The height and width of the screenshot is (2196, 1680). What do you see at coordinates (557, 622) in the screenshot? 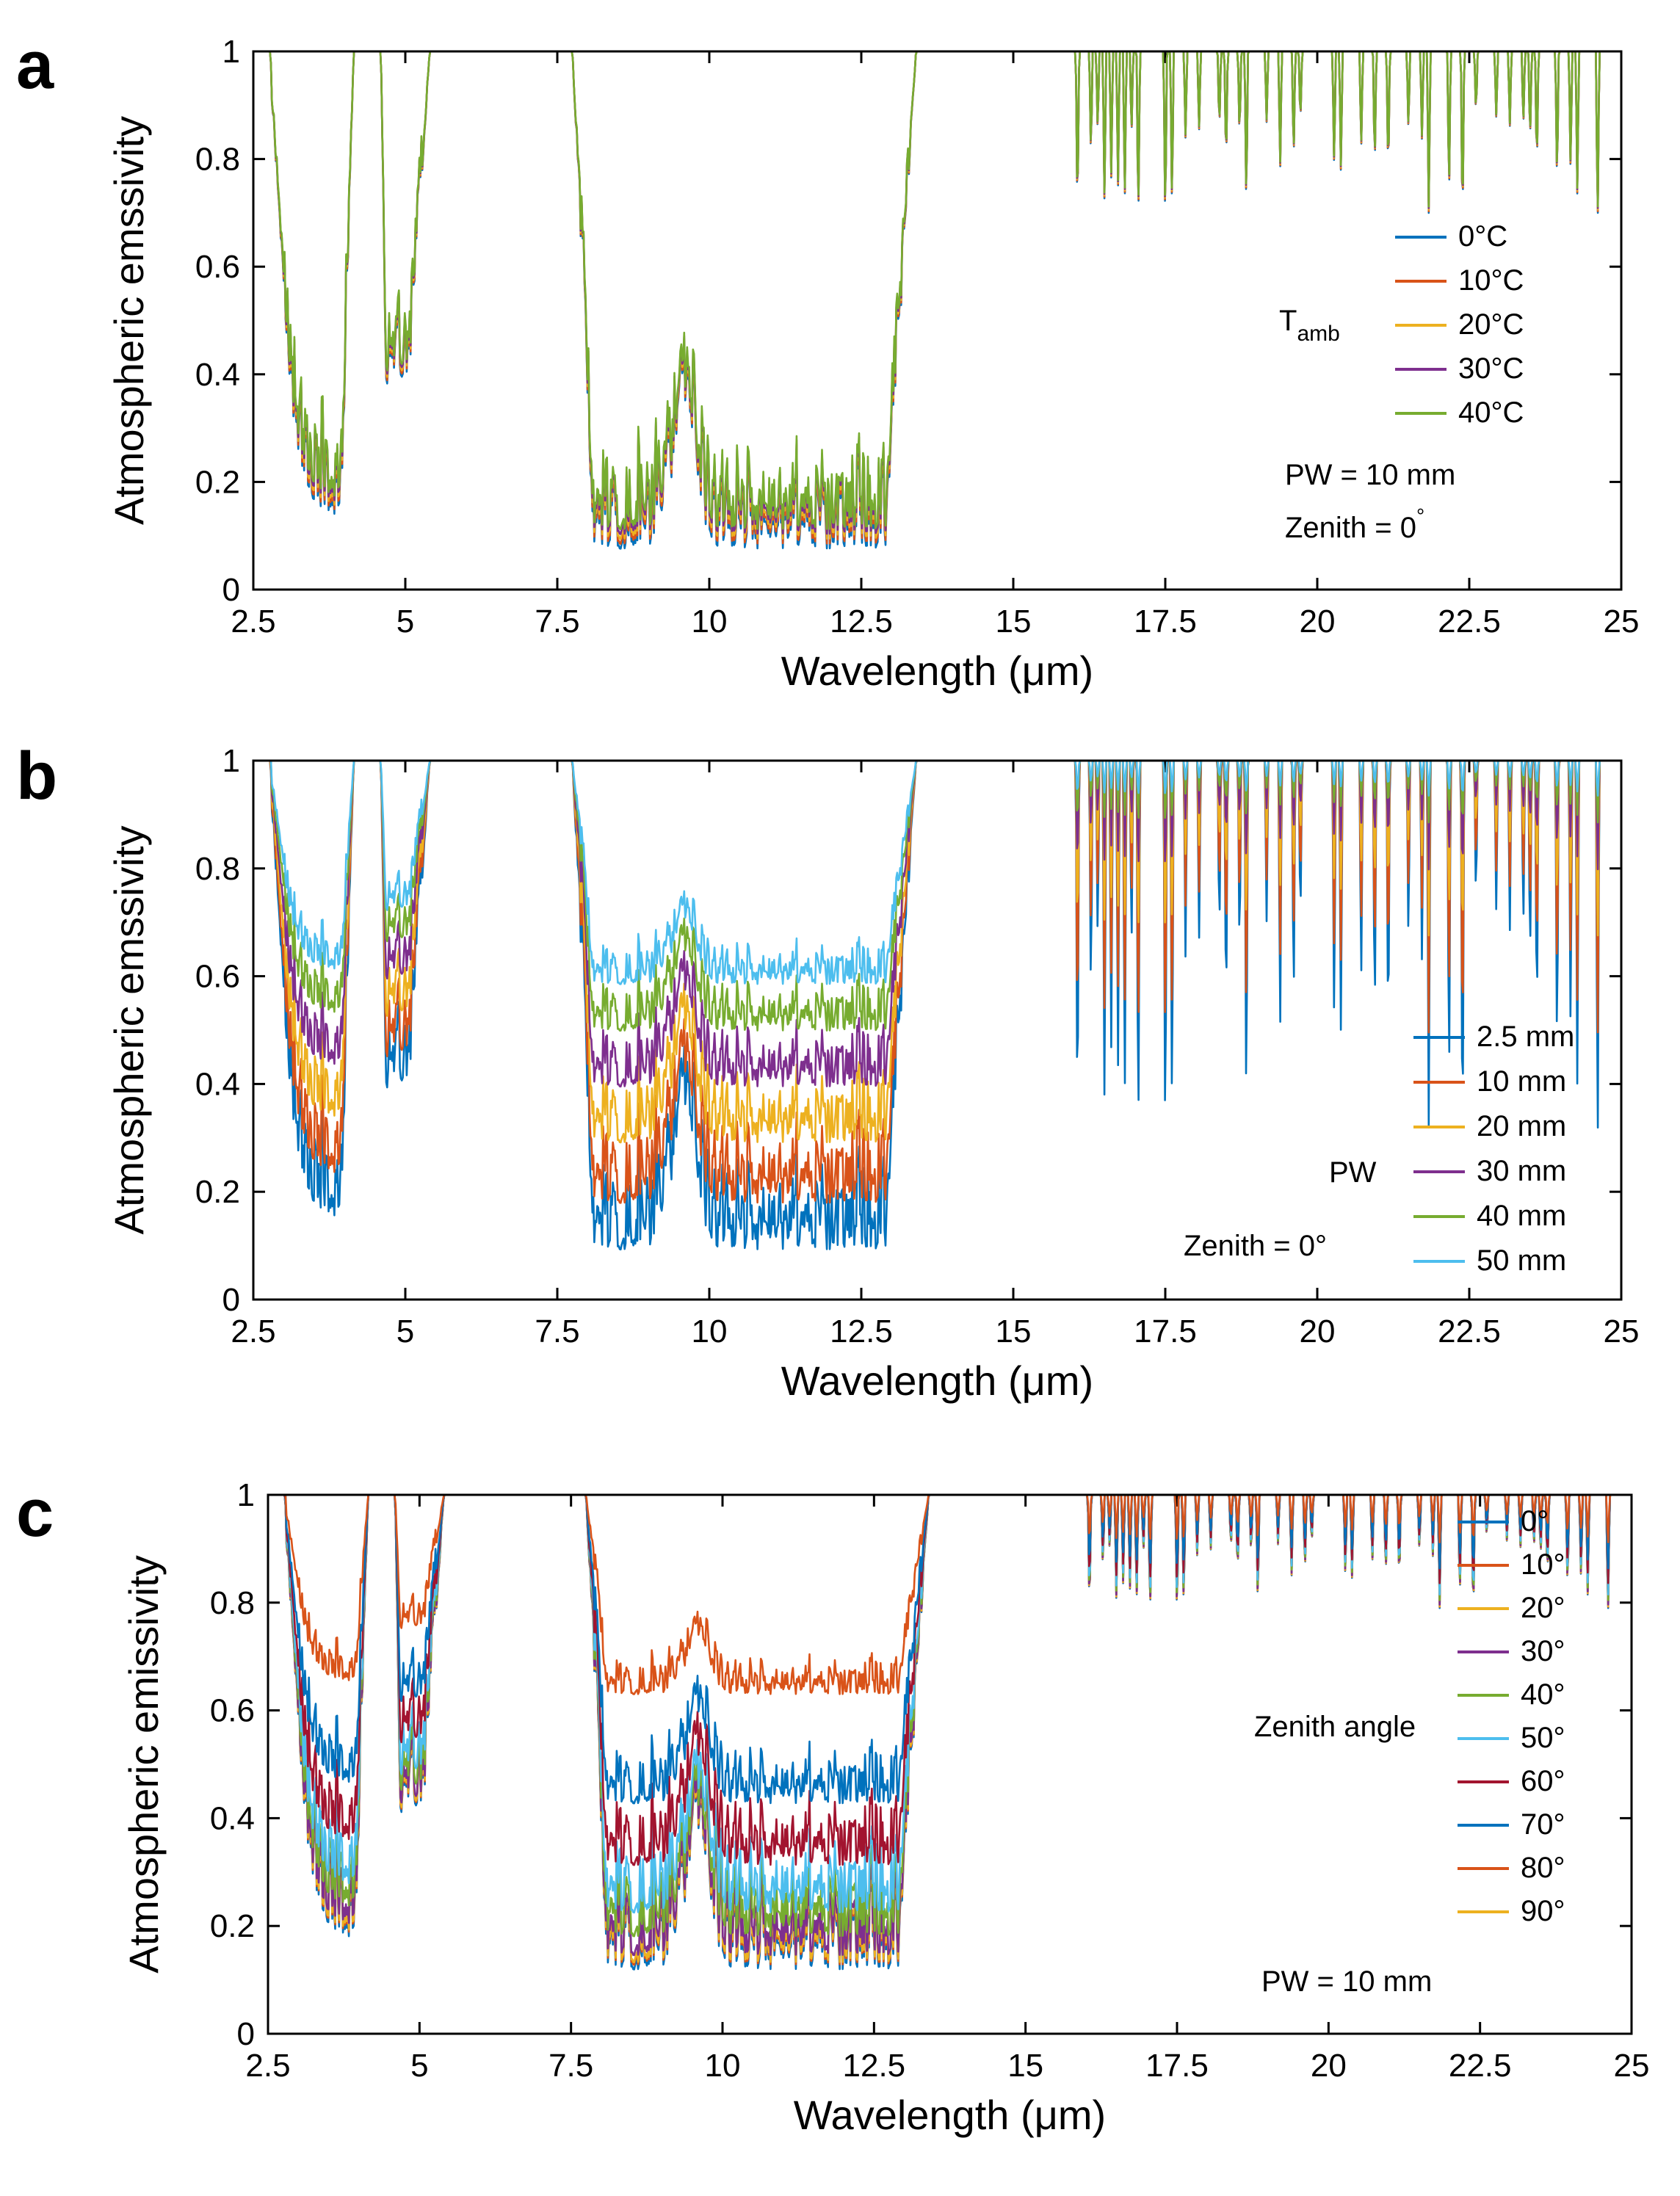
I see `x-tick-label-a: 7.5` at bounding box center [557, 622].